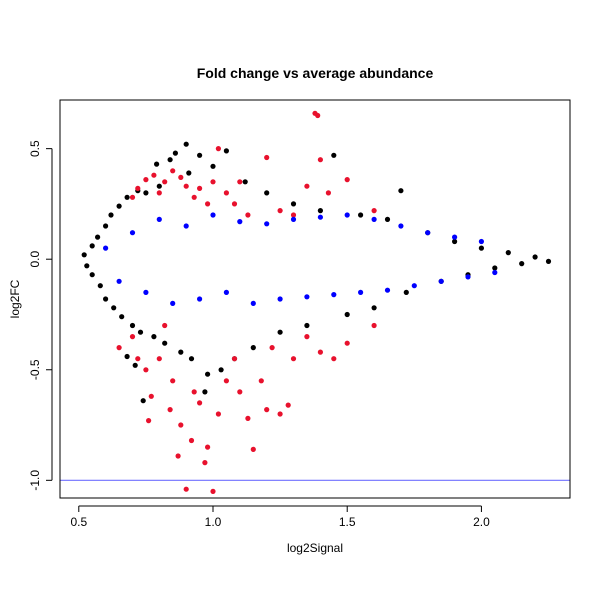 The width and height of the screenshot is (600, 600). Describe the element at coordinates (35, 148) in the screenshot. I see `y-tick-label: 0.5` at that location.